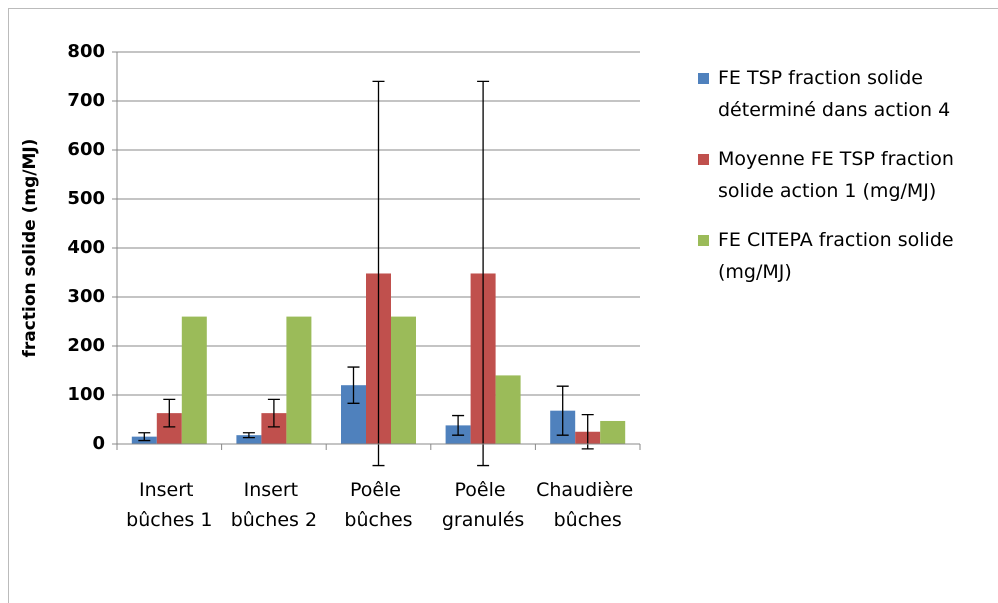 Image resolution: width=998 pixels, height=603 pixels. I want to click on y-tick-label: 800, so click(86, 51).